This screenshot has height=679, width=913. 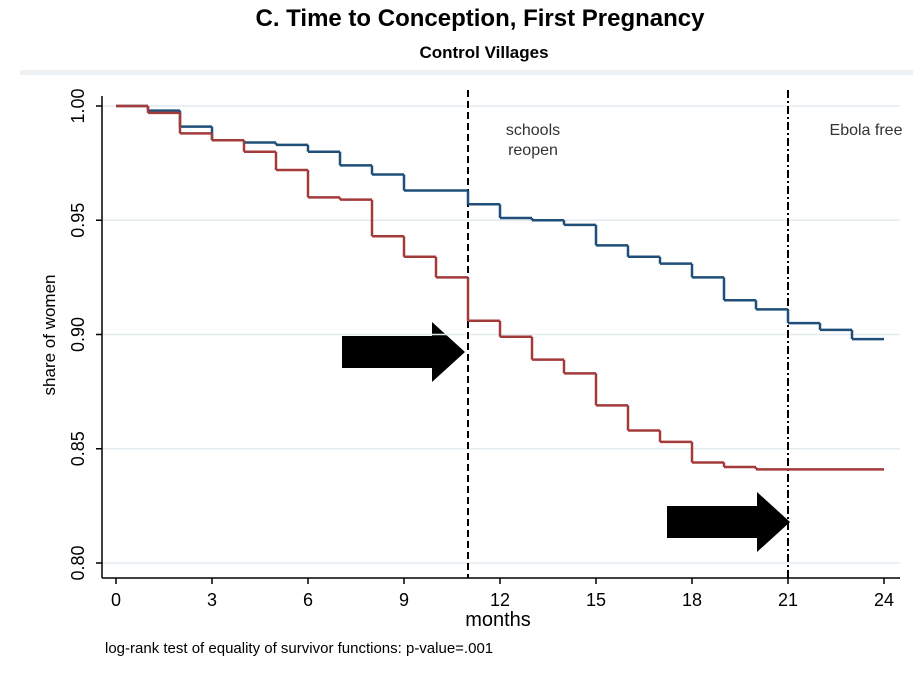 What do you see at coordinates (404, 600) in the screenshot?
I see `x-tick-label: 9` at bounding box center [404, 600].